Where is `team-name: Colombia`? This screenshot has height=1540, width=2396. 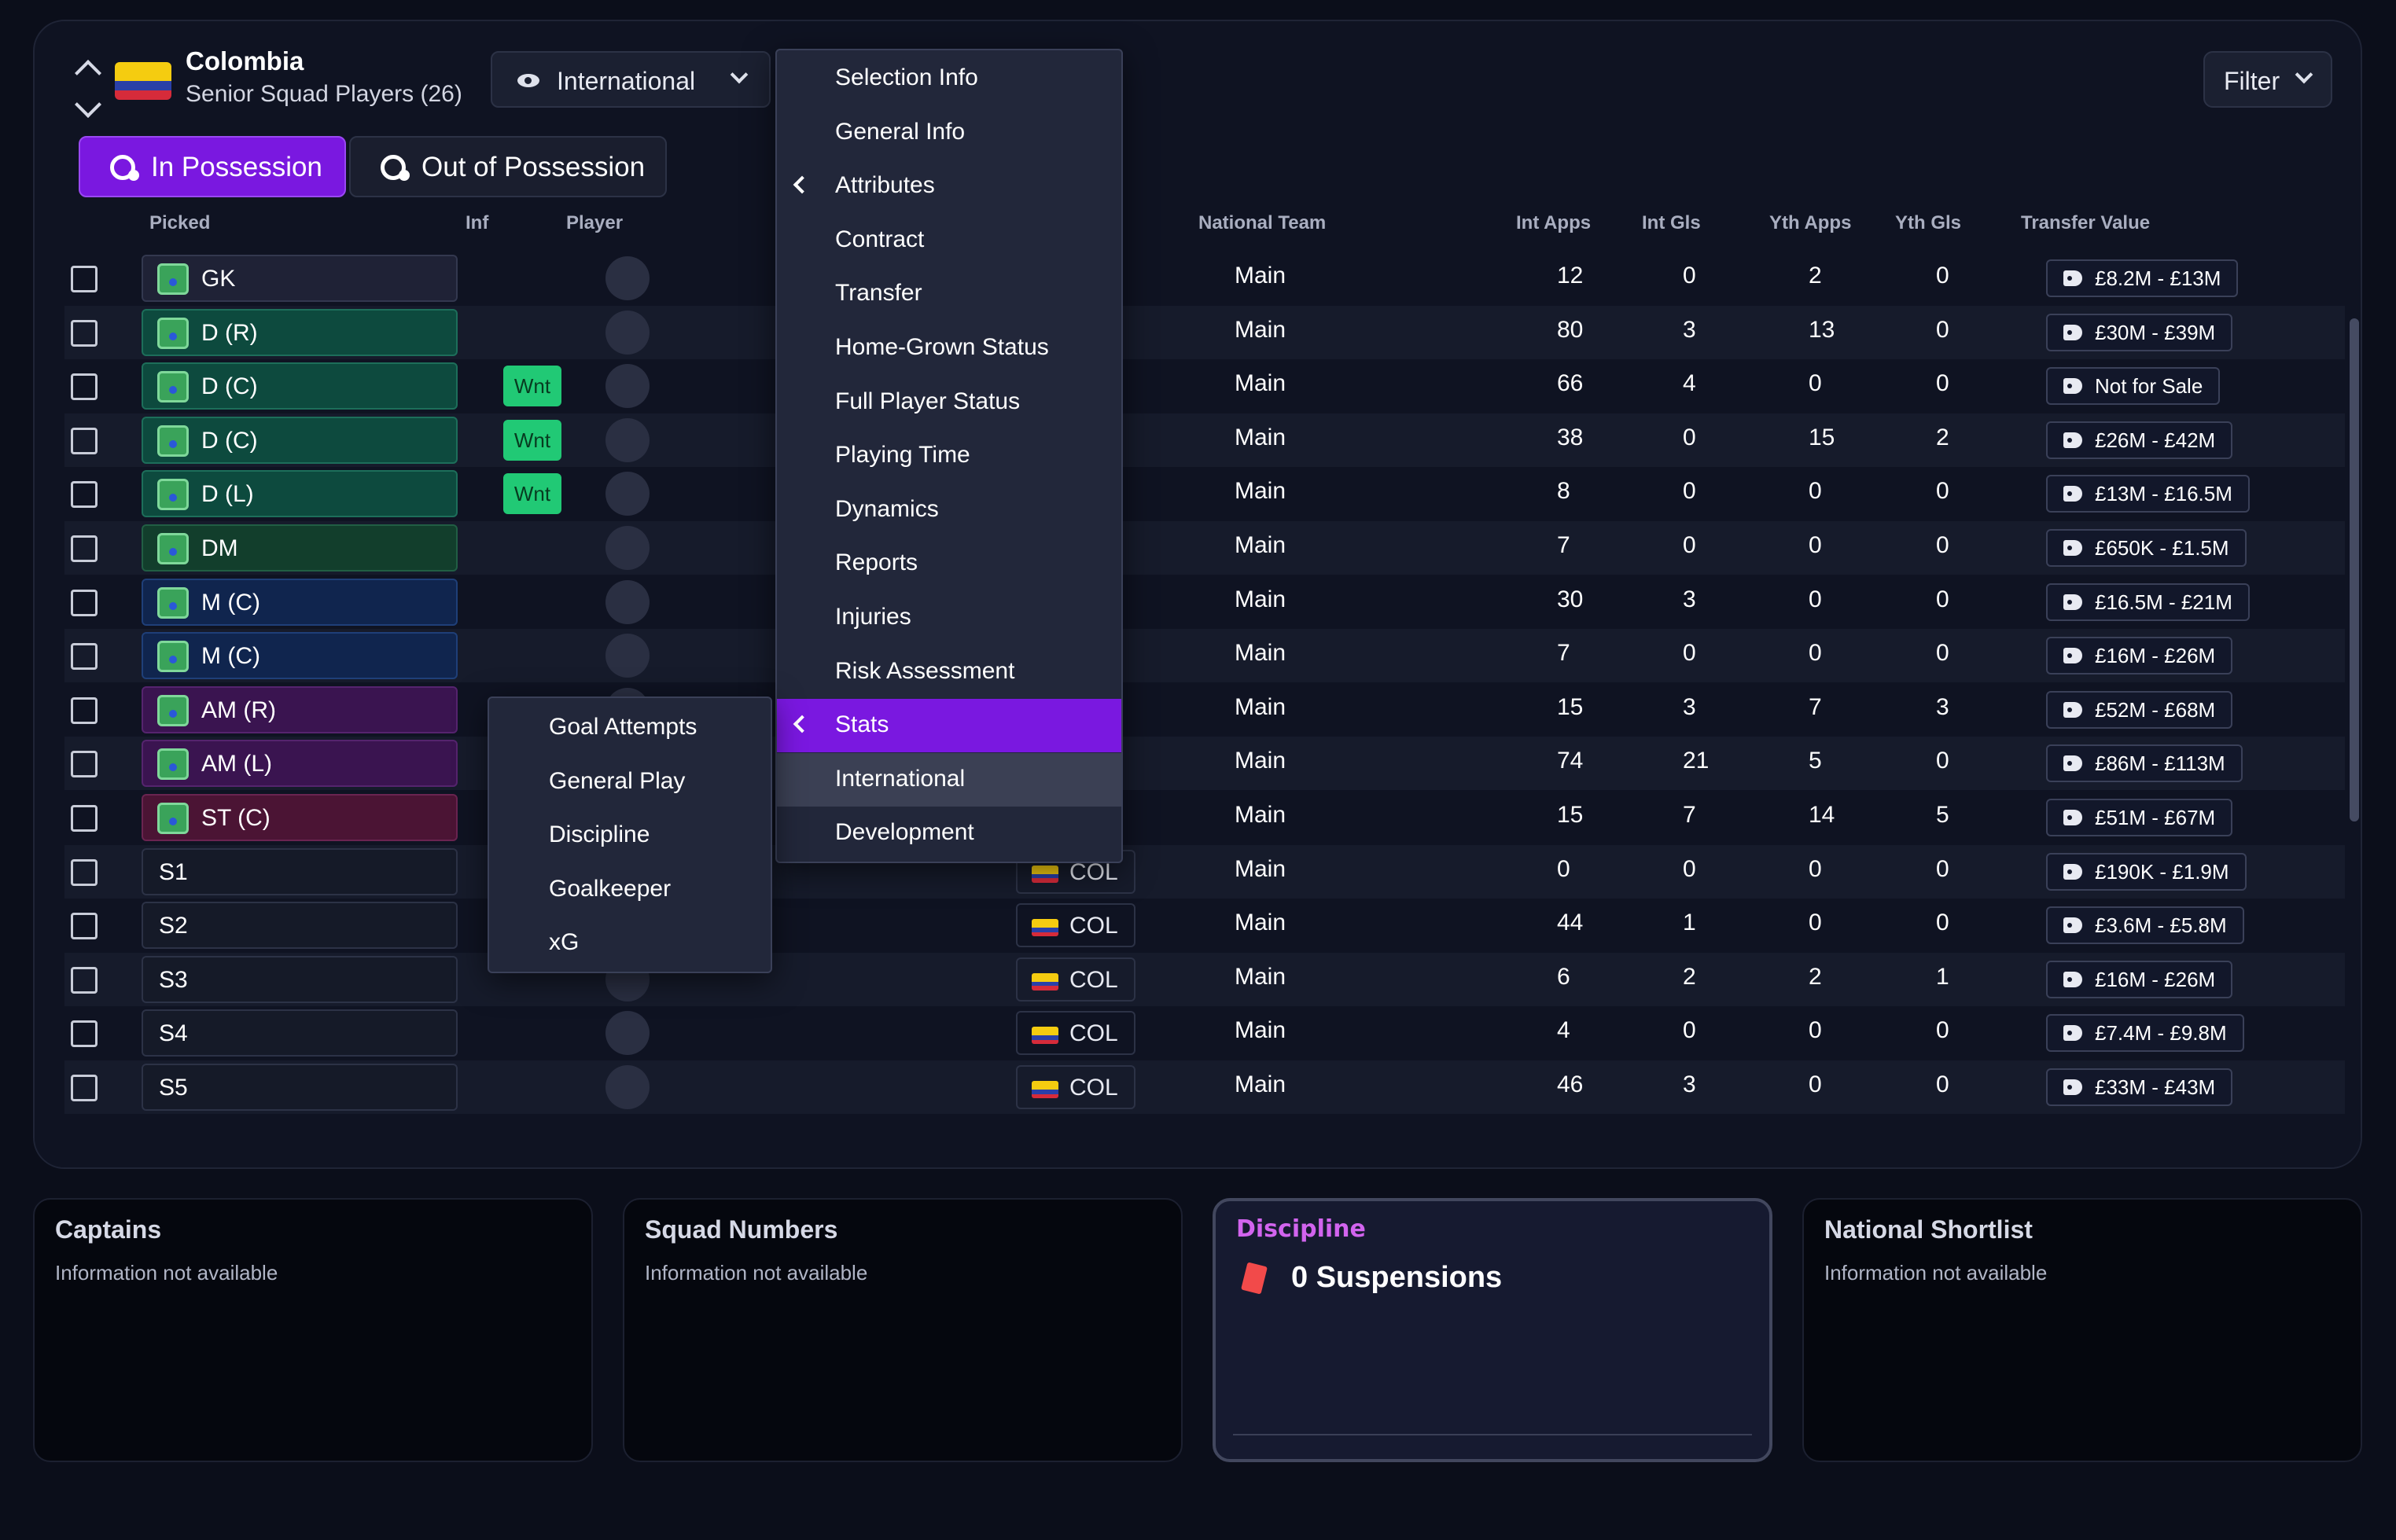 team-name: Colombia is located at coordinates (245, 60).